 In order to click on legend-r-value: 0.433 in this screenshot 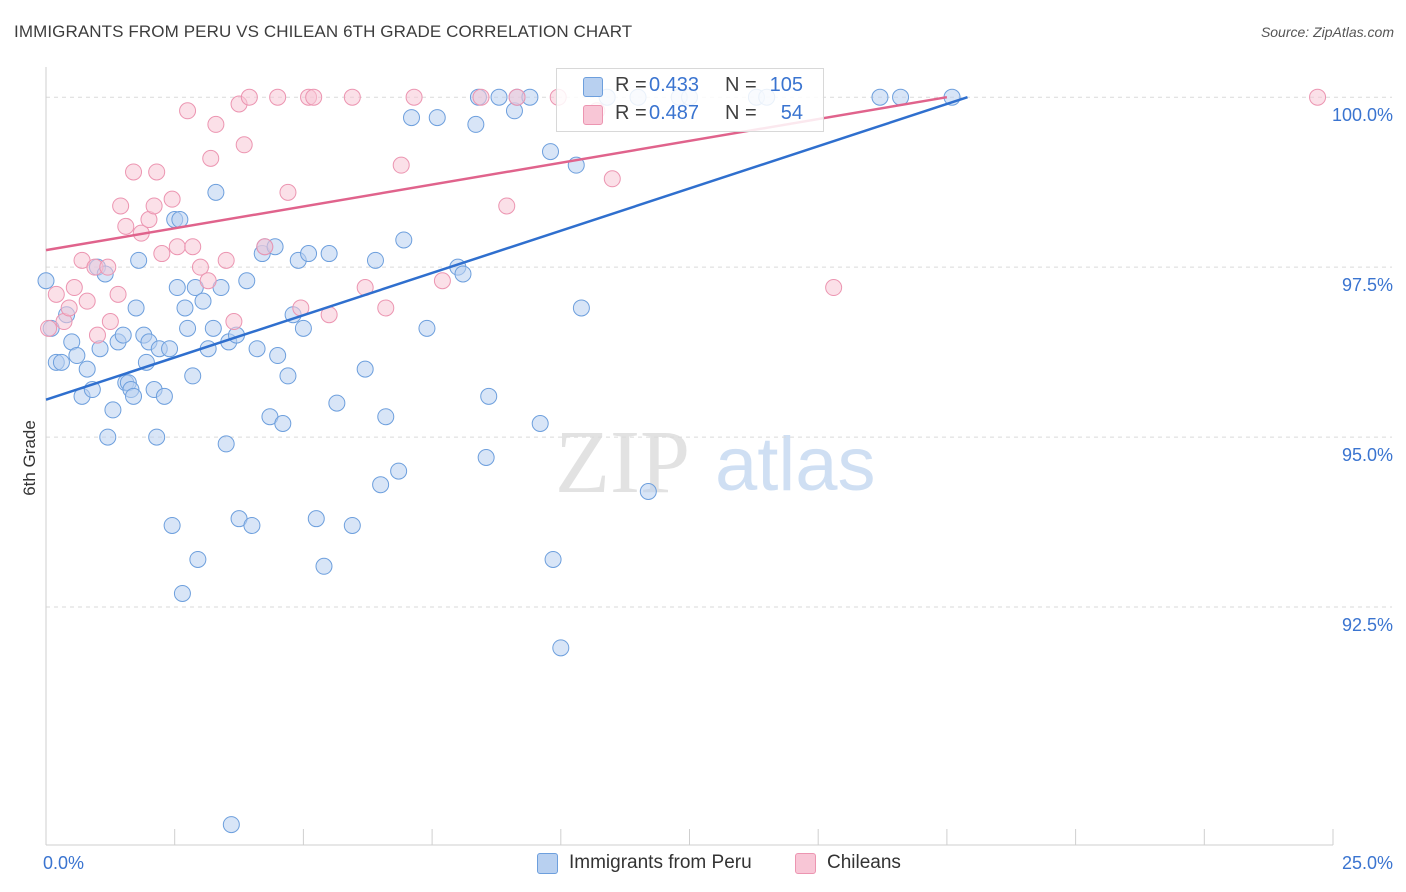, I will do `click(674, 85)`.